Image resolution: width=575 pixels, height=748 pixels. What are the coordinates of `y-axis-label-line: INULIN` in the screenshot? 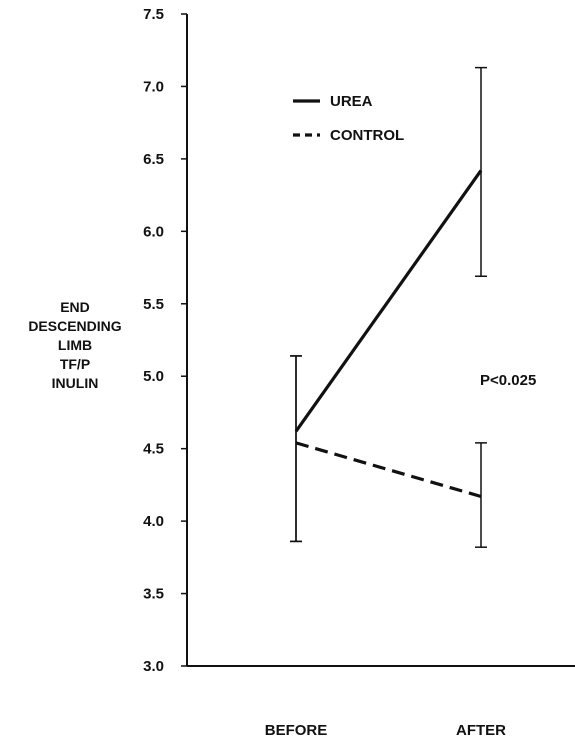 It's located at (75, 383).